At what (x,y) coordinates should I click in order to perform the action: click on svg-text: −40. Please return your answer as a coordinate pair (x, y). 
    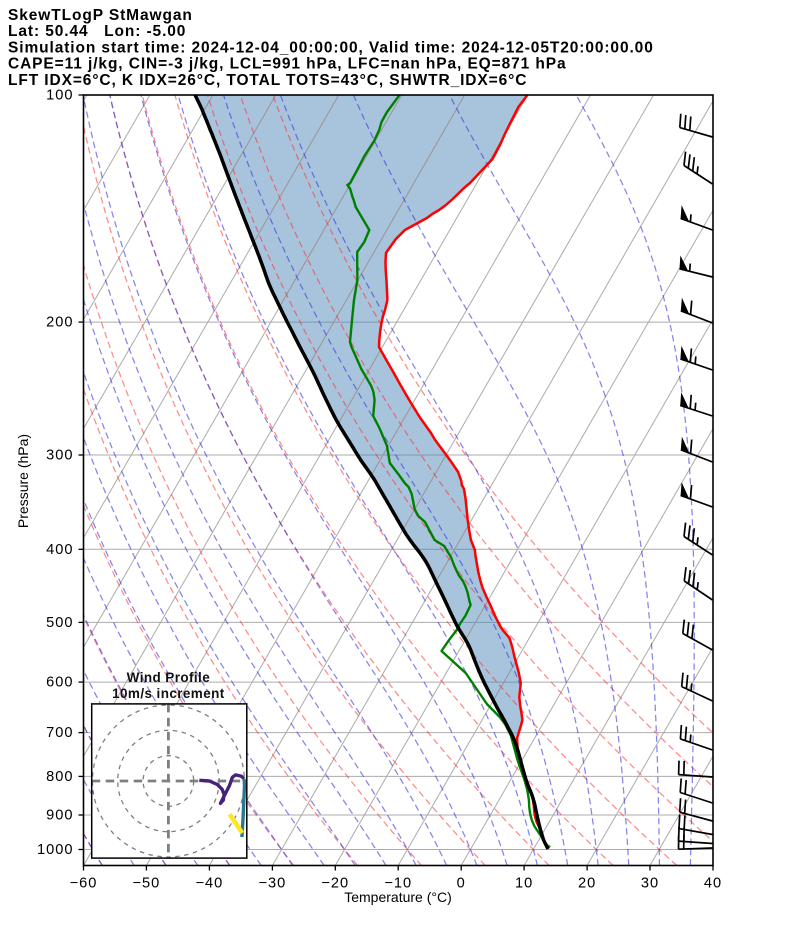
    Looking at the image, I should click on (210, 884).